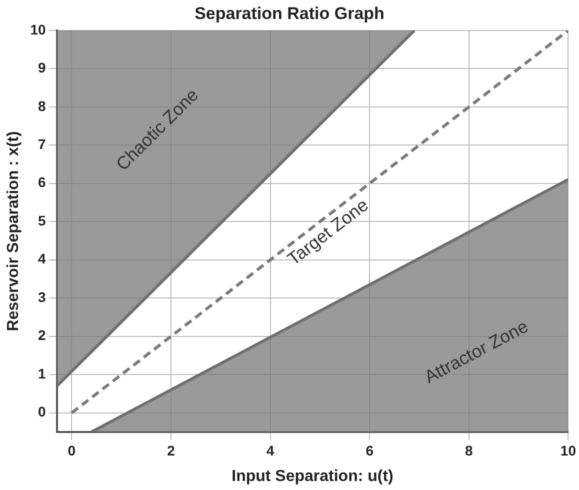 This screenshot has width=579, height=490. I want to click on y-tick-label: 5, so click(42, 220).